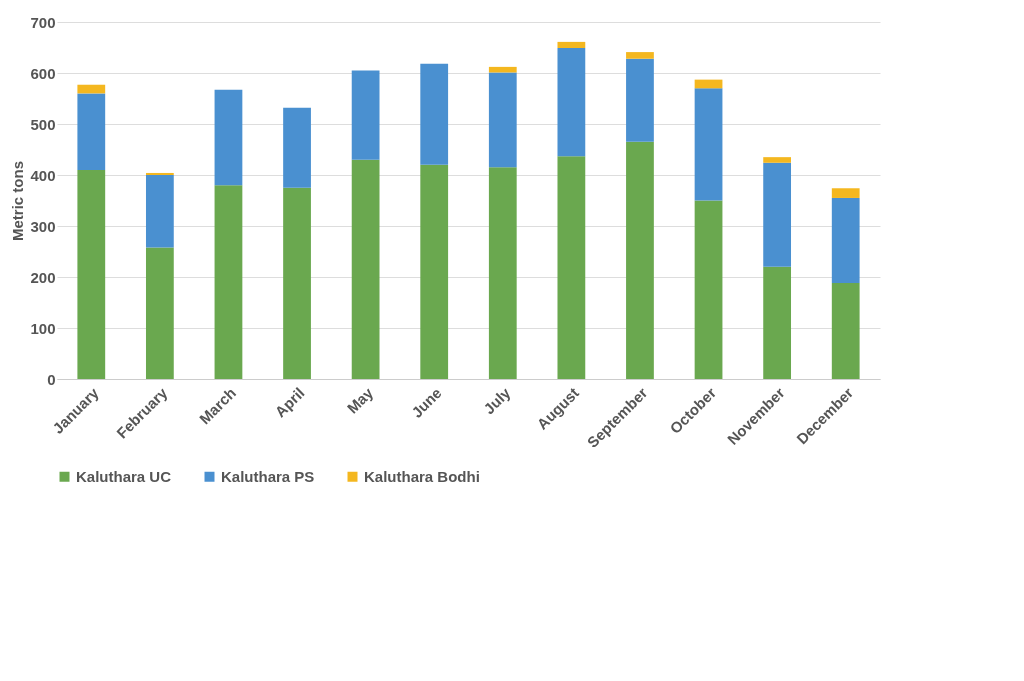  Describe the element at coordinates (43, 124) in the screenshot. I see `y-tick-label: 500` at that location.